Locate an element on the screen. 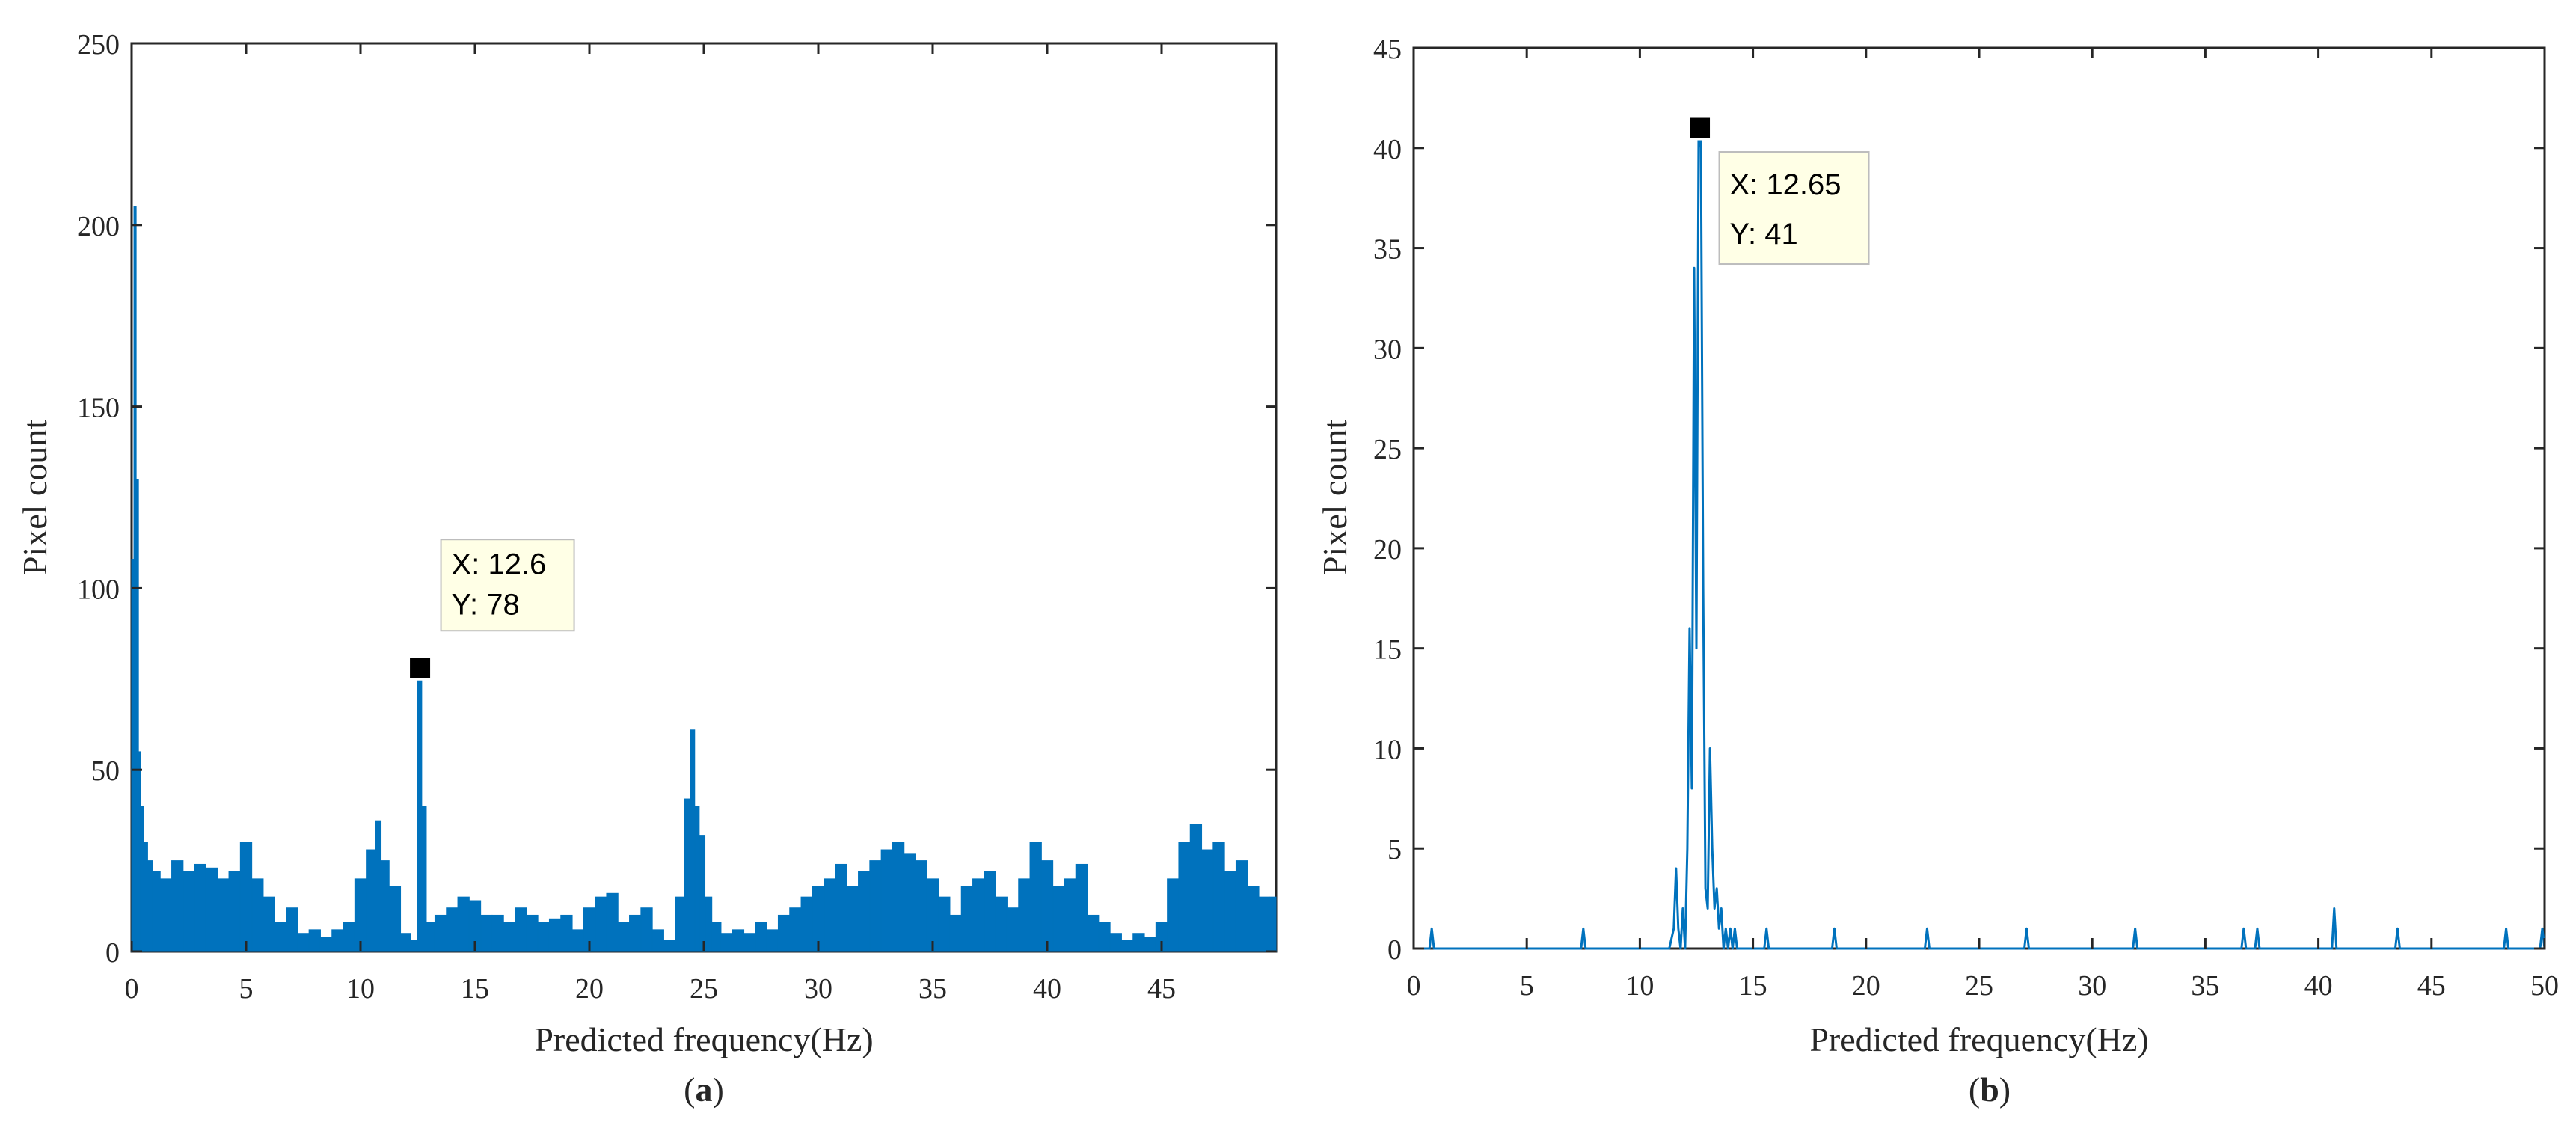 This screenshot has width=2576, height=1140. panel-label-a: (a) is located at coordinates (704, 1089).